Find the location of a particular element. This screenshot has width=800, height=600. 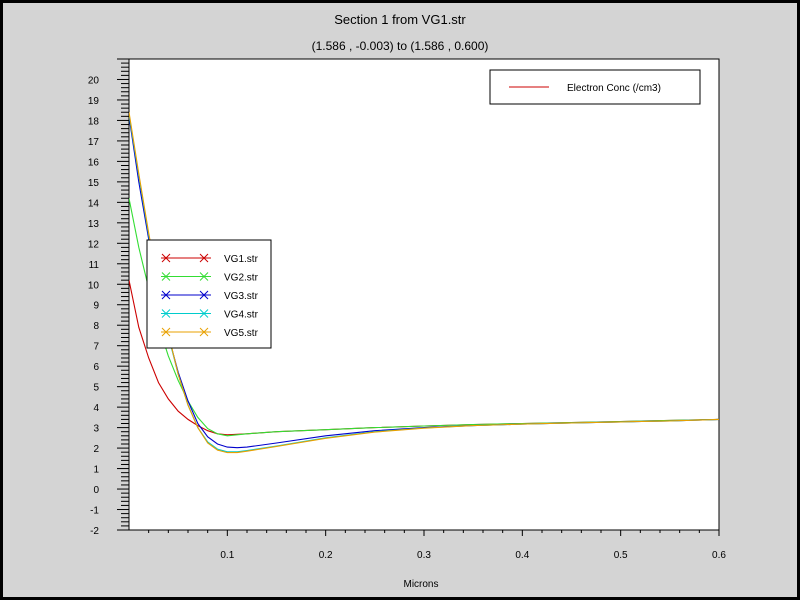

y-tick-label: 13 is located at coordinates (94, 224).